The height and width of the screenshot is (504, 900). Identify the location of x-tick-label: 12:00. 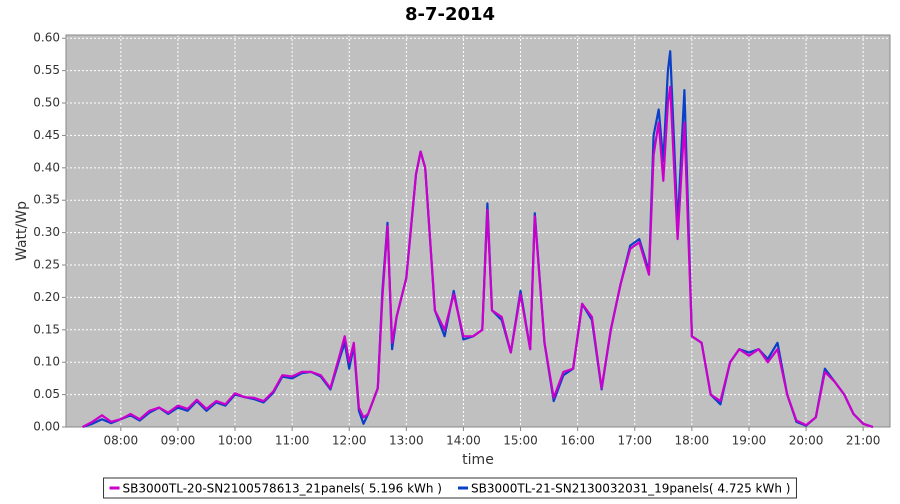
(349, 441).